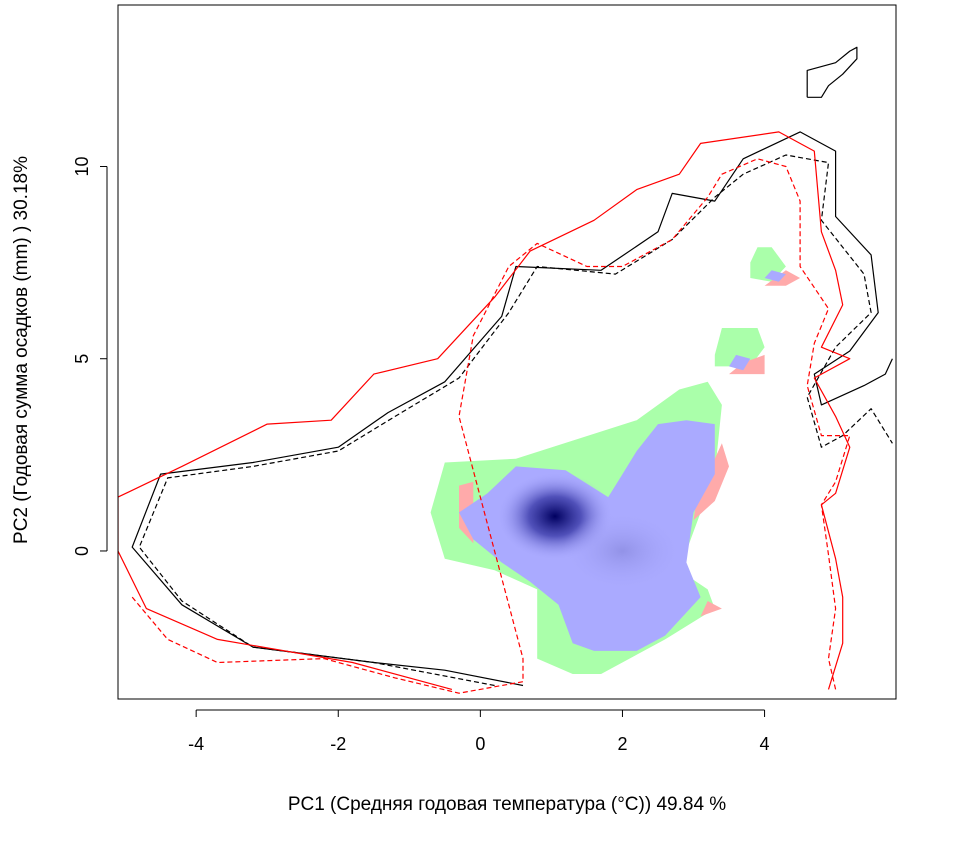 The height and width of the screenshot is (846, 960). I want to click on x-tick-label: -4, so click(196, 744).